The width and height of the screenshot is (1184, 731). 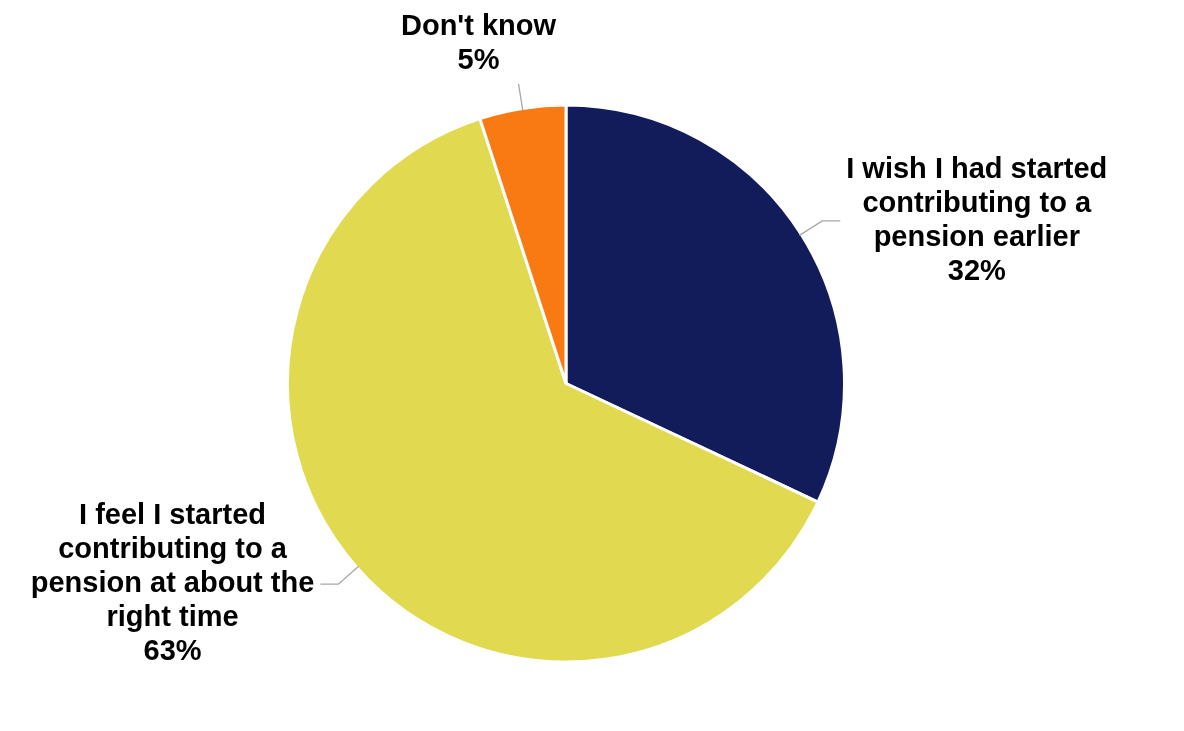 What do you see at coordinates (977, 269) in the screenshot?
I see `data-label: 32%` at bounding box center [977, 269].